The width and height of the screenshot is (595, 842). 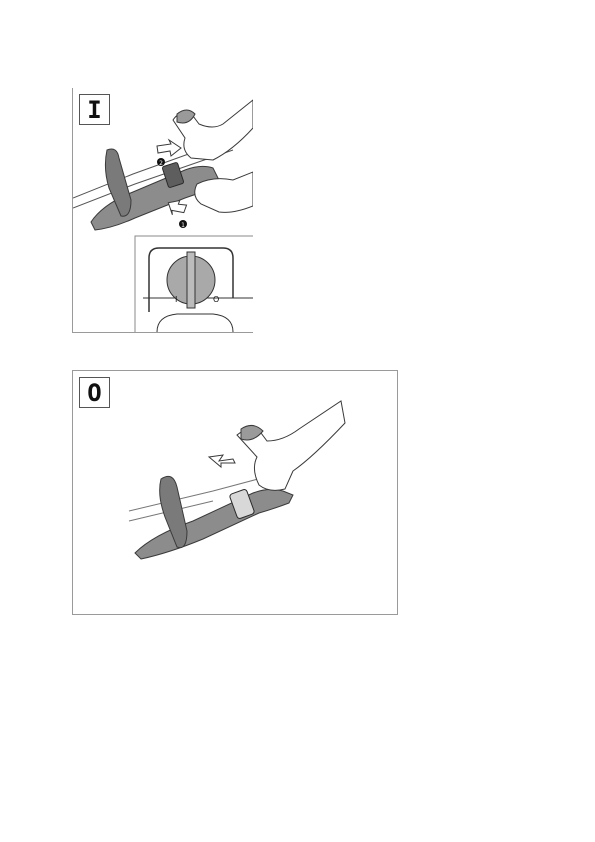 What do you see at coordinates (94, 109) in the screenshot?
I see `on-symbol-label: I` at bounding box center [94, 109].